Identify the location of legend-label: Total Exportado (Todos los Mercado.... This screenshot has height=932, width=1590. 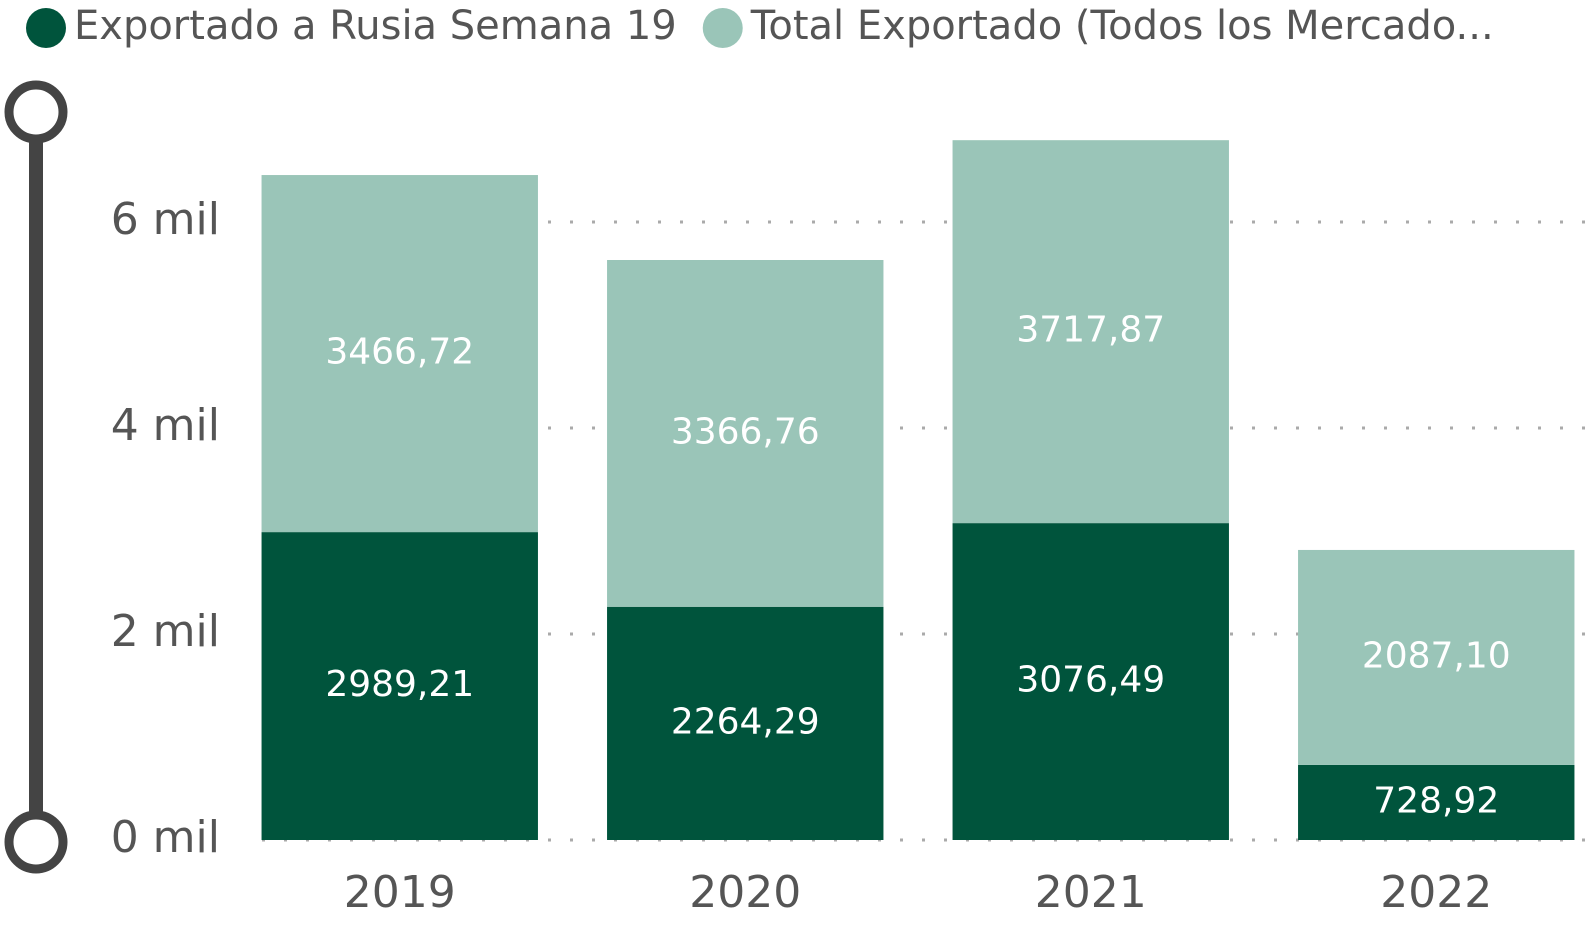
(1122, 26).